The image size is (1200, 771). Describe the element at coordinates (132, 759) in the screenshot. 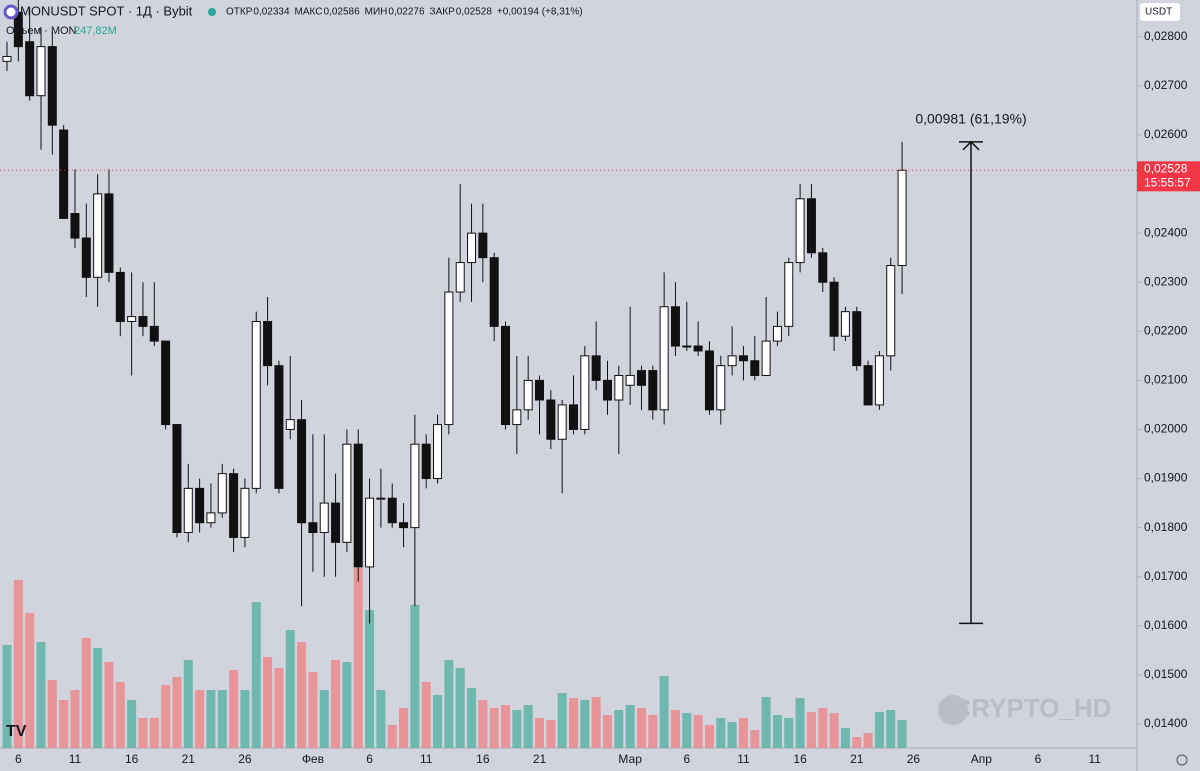

I see `x-tick-label: 16` at that location.